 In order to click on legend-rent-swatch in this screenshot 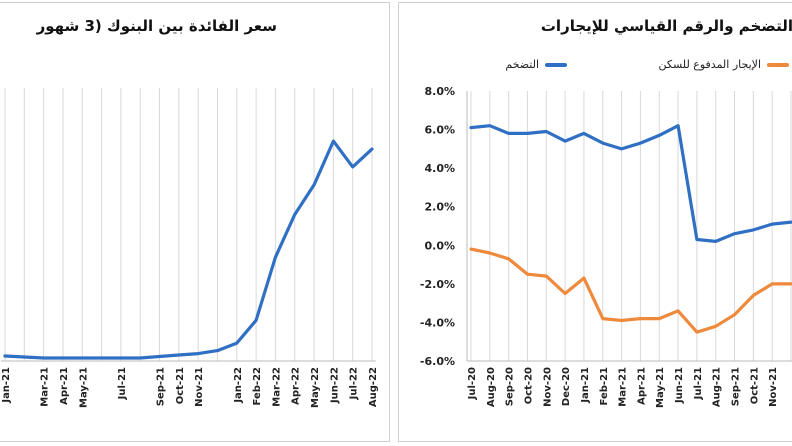, I will do `click(778, 64)`.